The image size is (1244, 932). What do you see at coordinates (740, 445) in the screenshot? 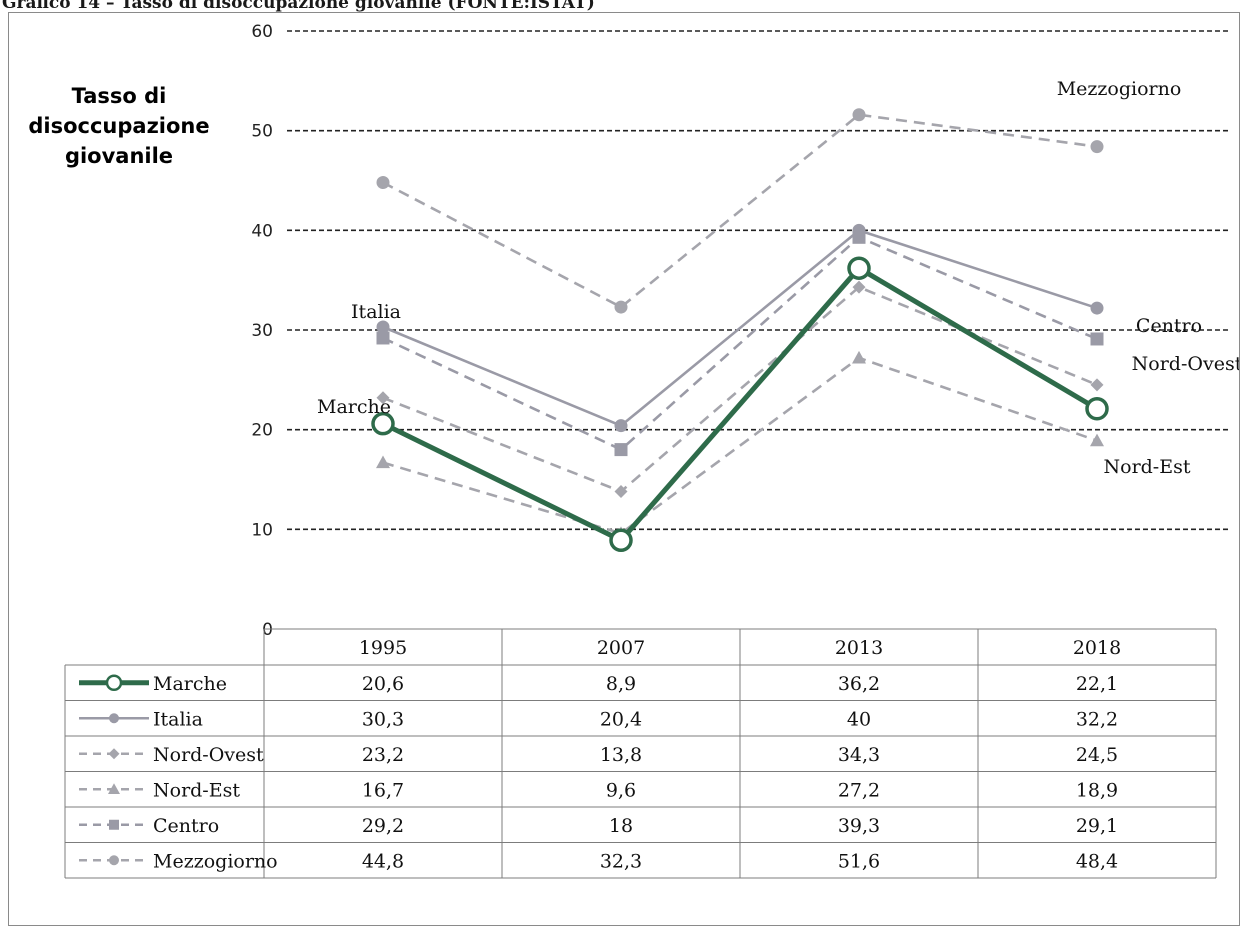
I see `series-line-nord-est` at bounding box center [740, 445].